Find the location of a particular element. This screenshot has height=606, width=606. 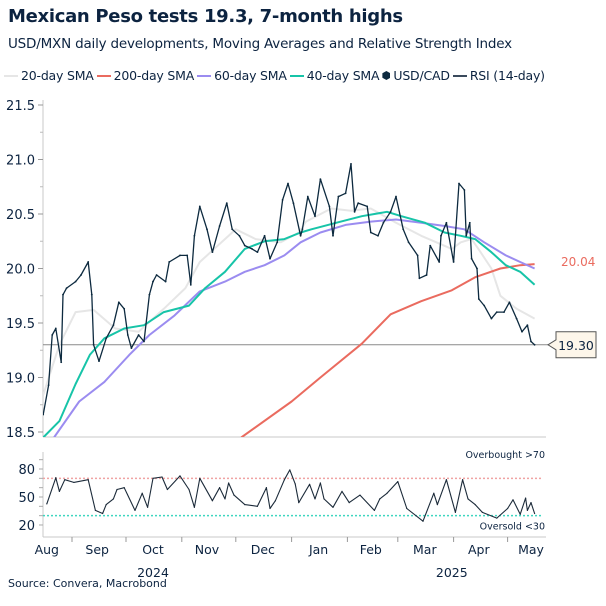

y-tick-label: 18.5 is located at coordinates (20, 433).